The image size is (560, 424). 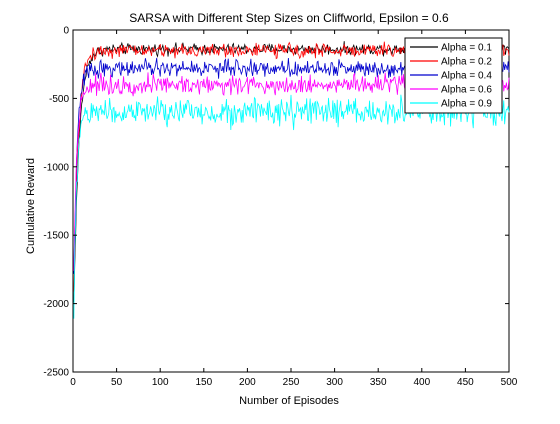 What do you see at coordinates (73, 382) in the screenshot?
I see `x-tick-label: 0` at bounding box center [73, 382].